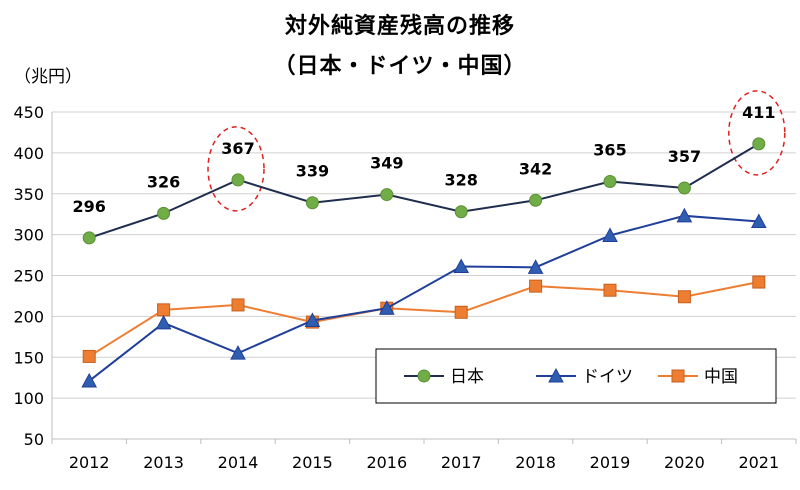  What do you see at coordinates (460, 180) in the screenshot?
I see `data-label: 328` at bounding box center [460, 180].